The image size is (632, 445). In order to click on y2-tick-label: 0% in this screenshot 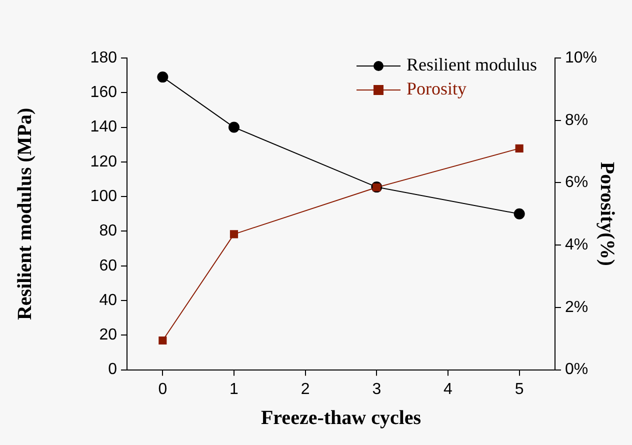, I will do `click(576, 369)`.